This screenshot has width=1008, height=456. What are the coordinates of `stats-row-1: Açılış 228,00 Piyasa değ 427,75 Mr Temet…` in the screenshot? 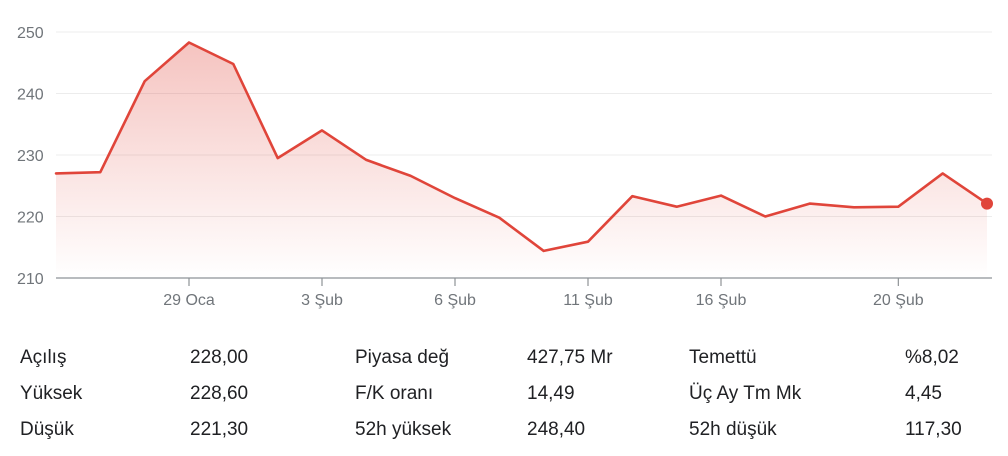 It's located at (504, 358).